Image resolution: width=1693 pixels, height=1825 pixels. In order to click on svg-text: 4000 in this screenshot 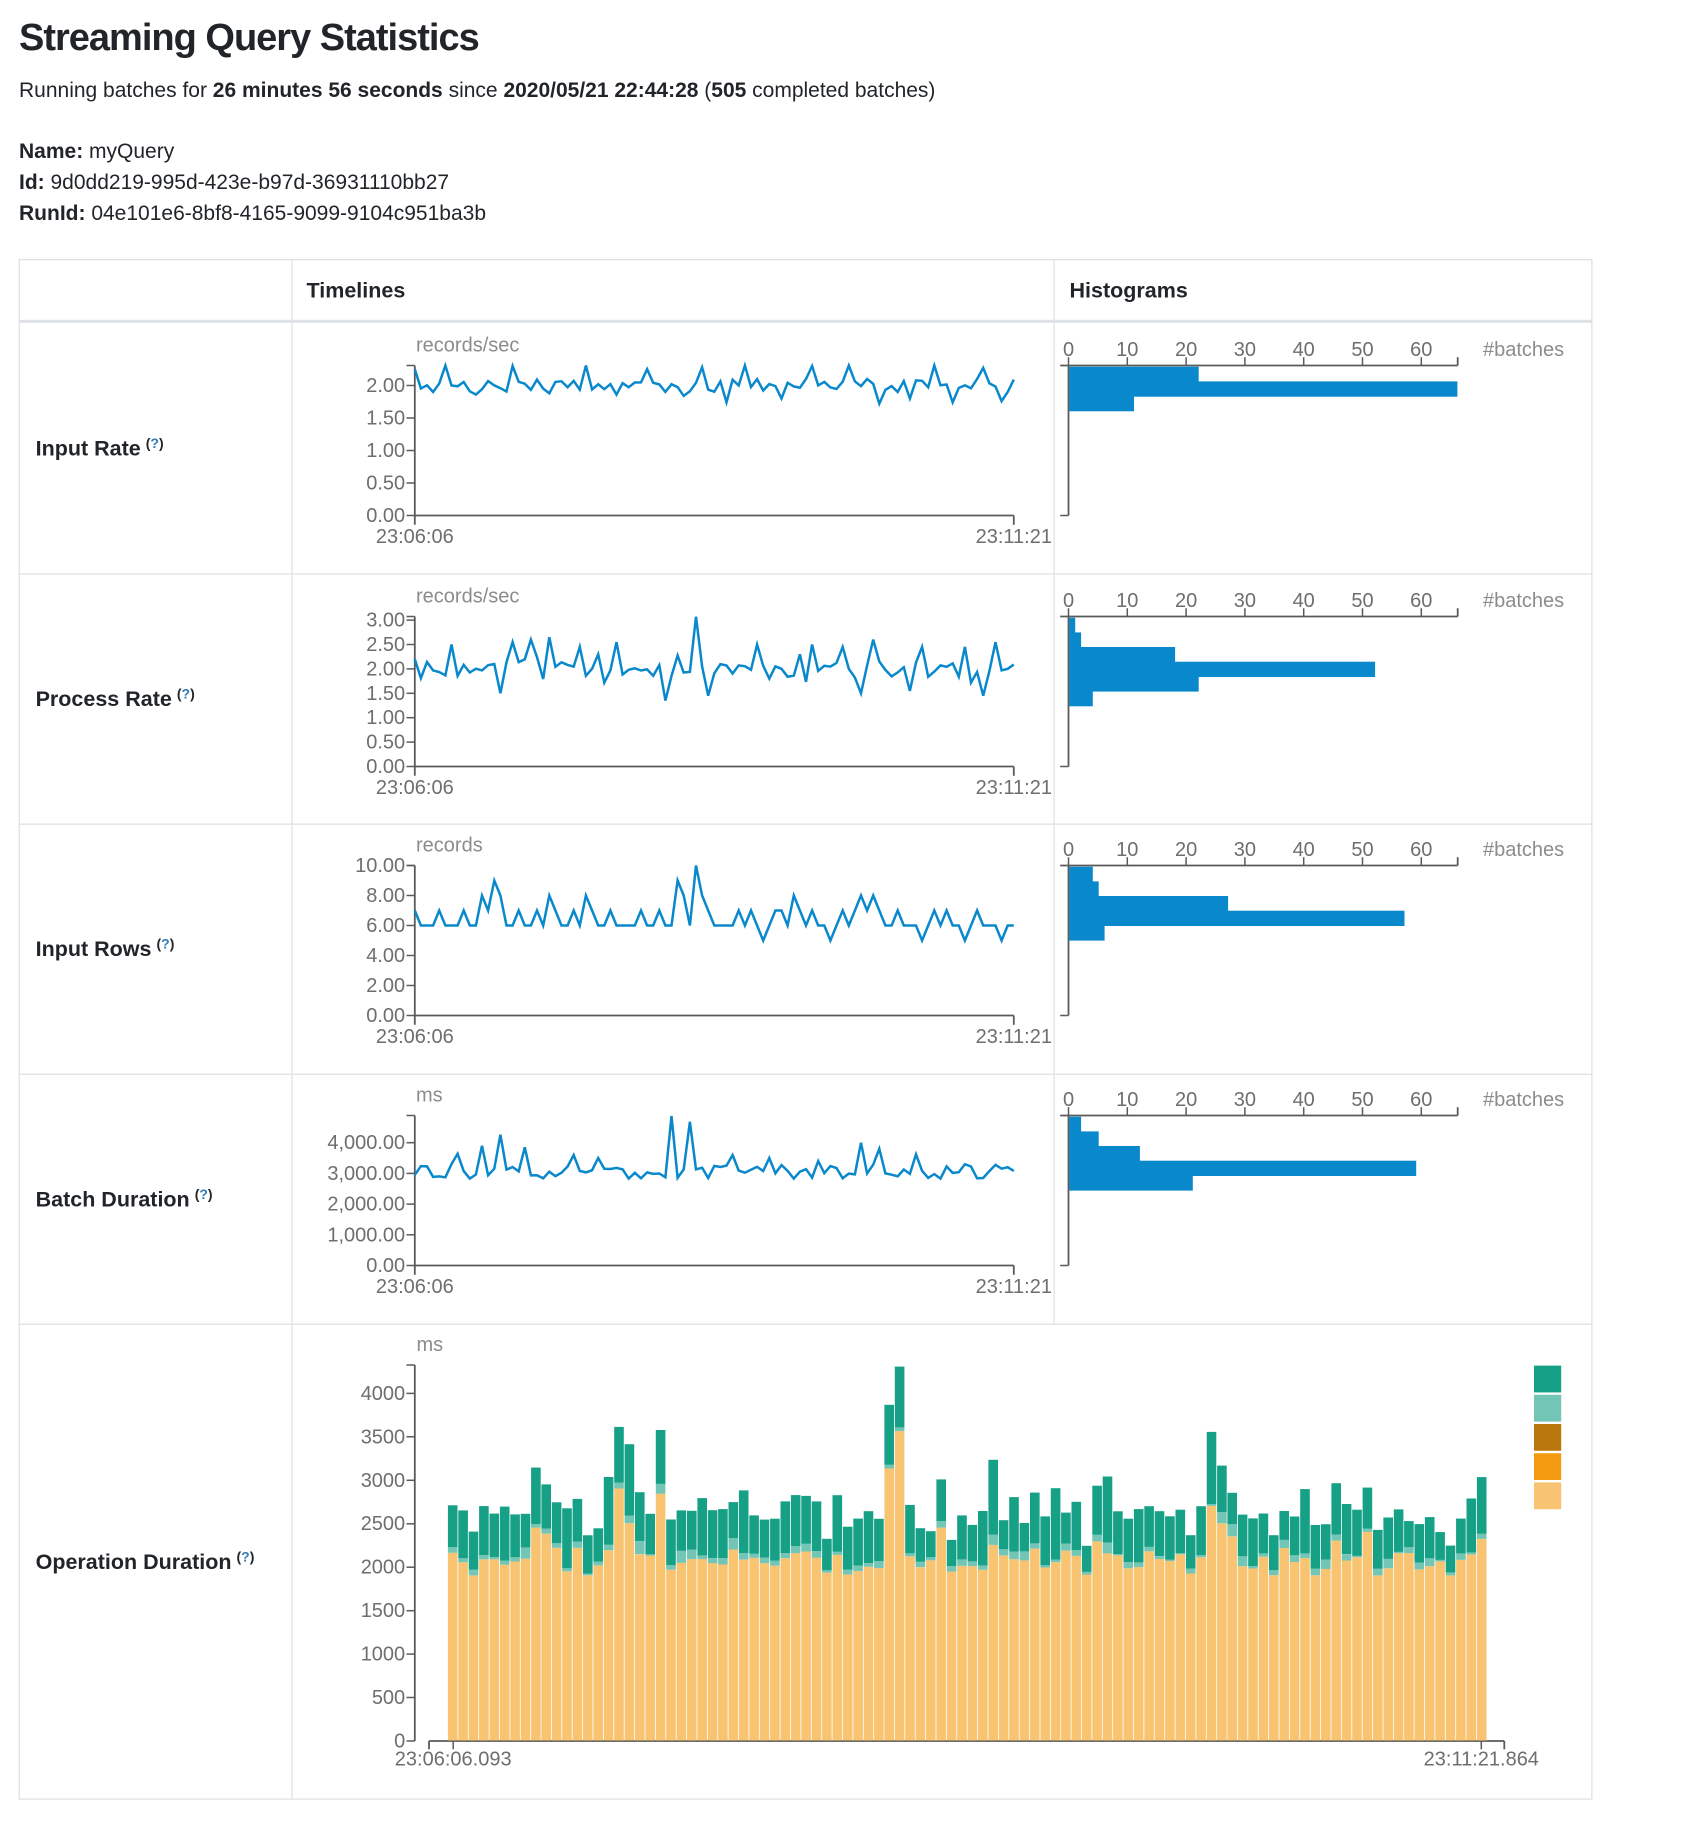, I will do `click(383, 1394)`.